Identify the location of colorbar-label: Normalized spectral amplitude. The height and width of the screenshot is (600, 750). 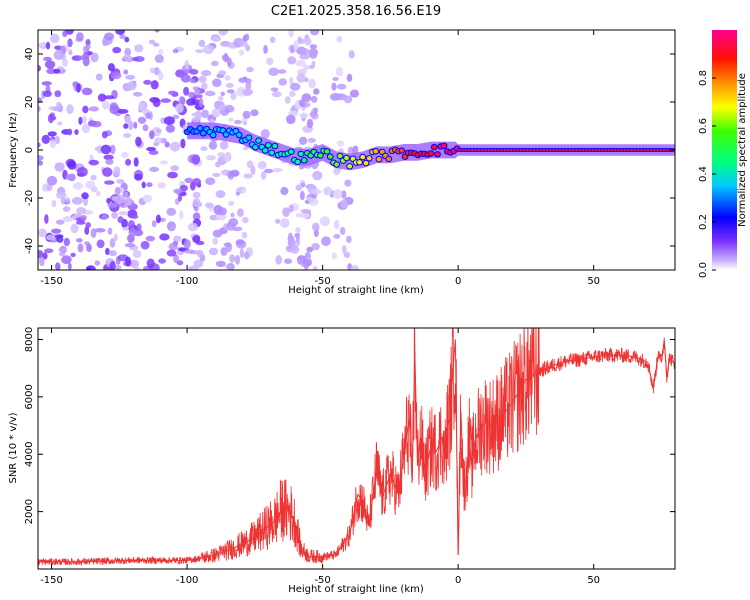
(742, 150).